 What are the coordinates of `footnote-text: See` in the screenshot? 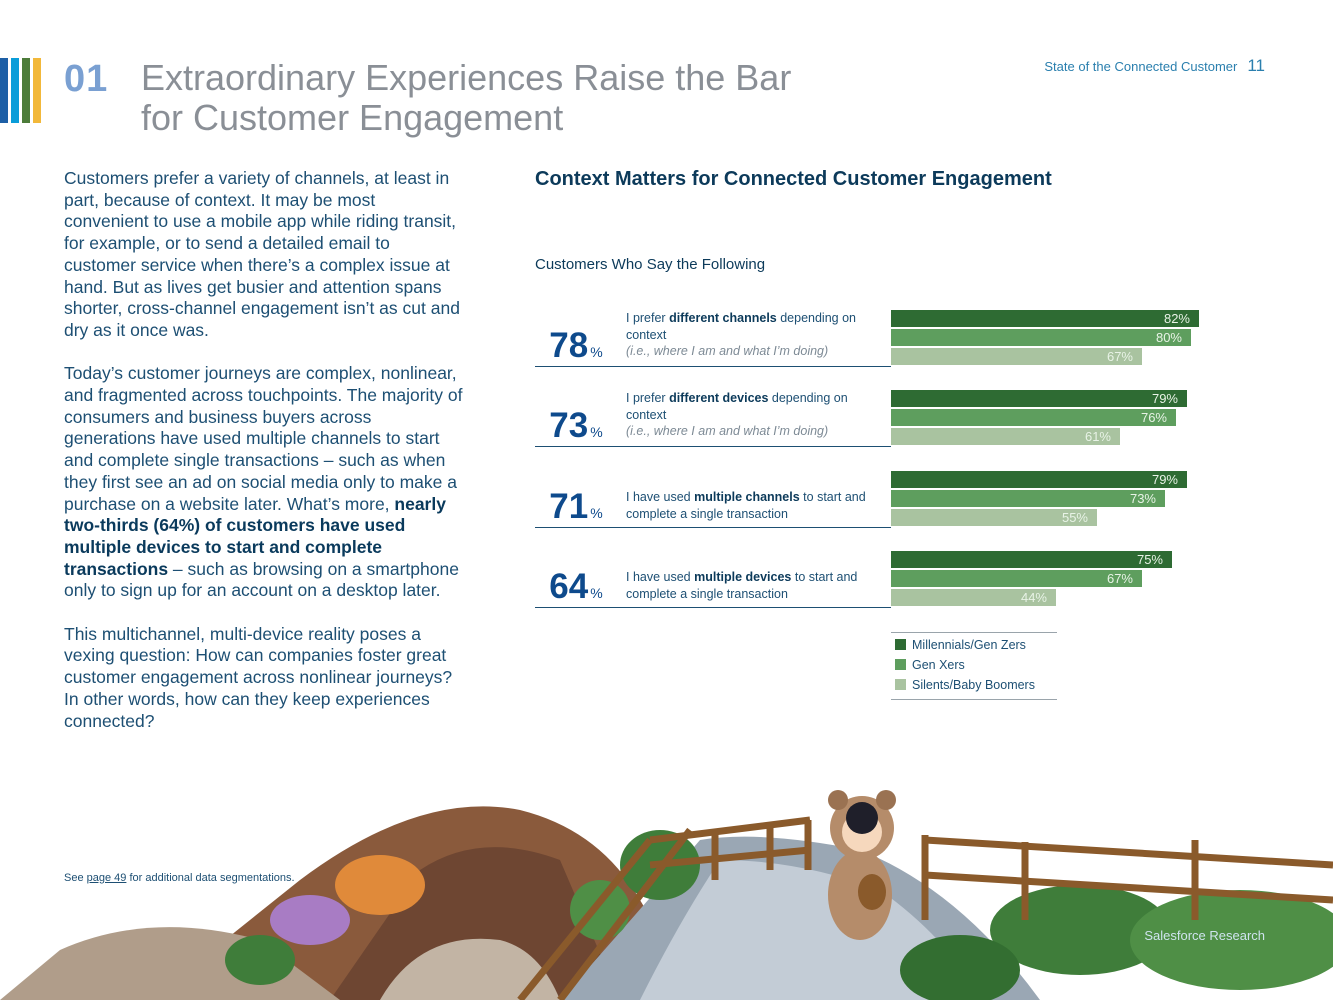 It's located at (75, 878).